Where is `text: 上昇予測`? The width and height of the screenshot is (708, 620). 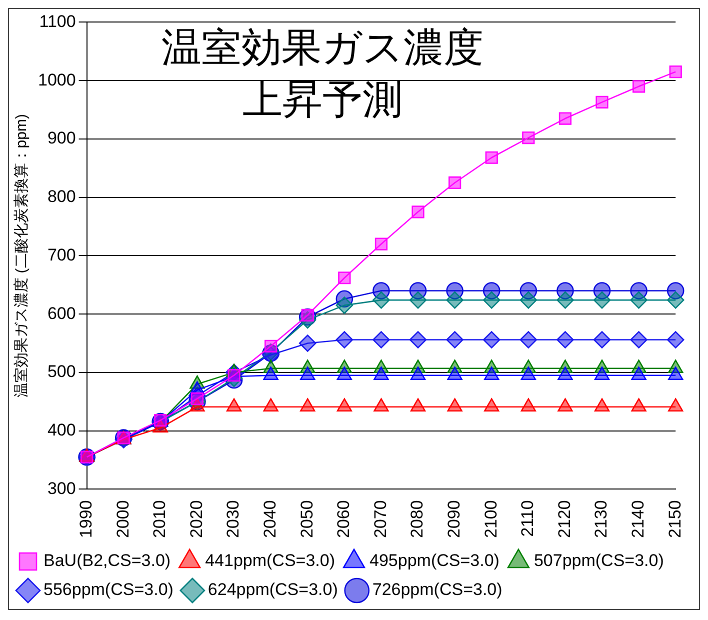 text: 上昇予測 is located at coordinates (322, 100).